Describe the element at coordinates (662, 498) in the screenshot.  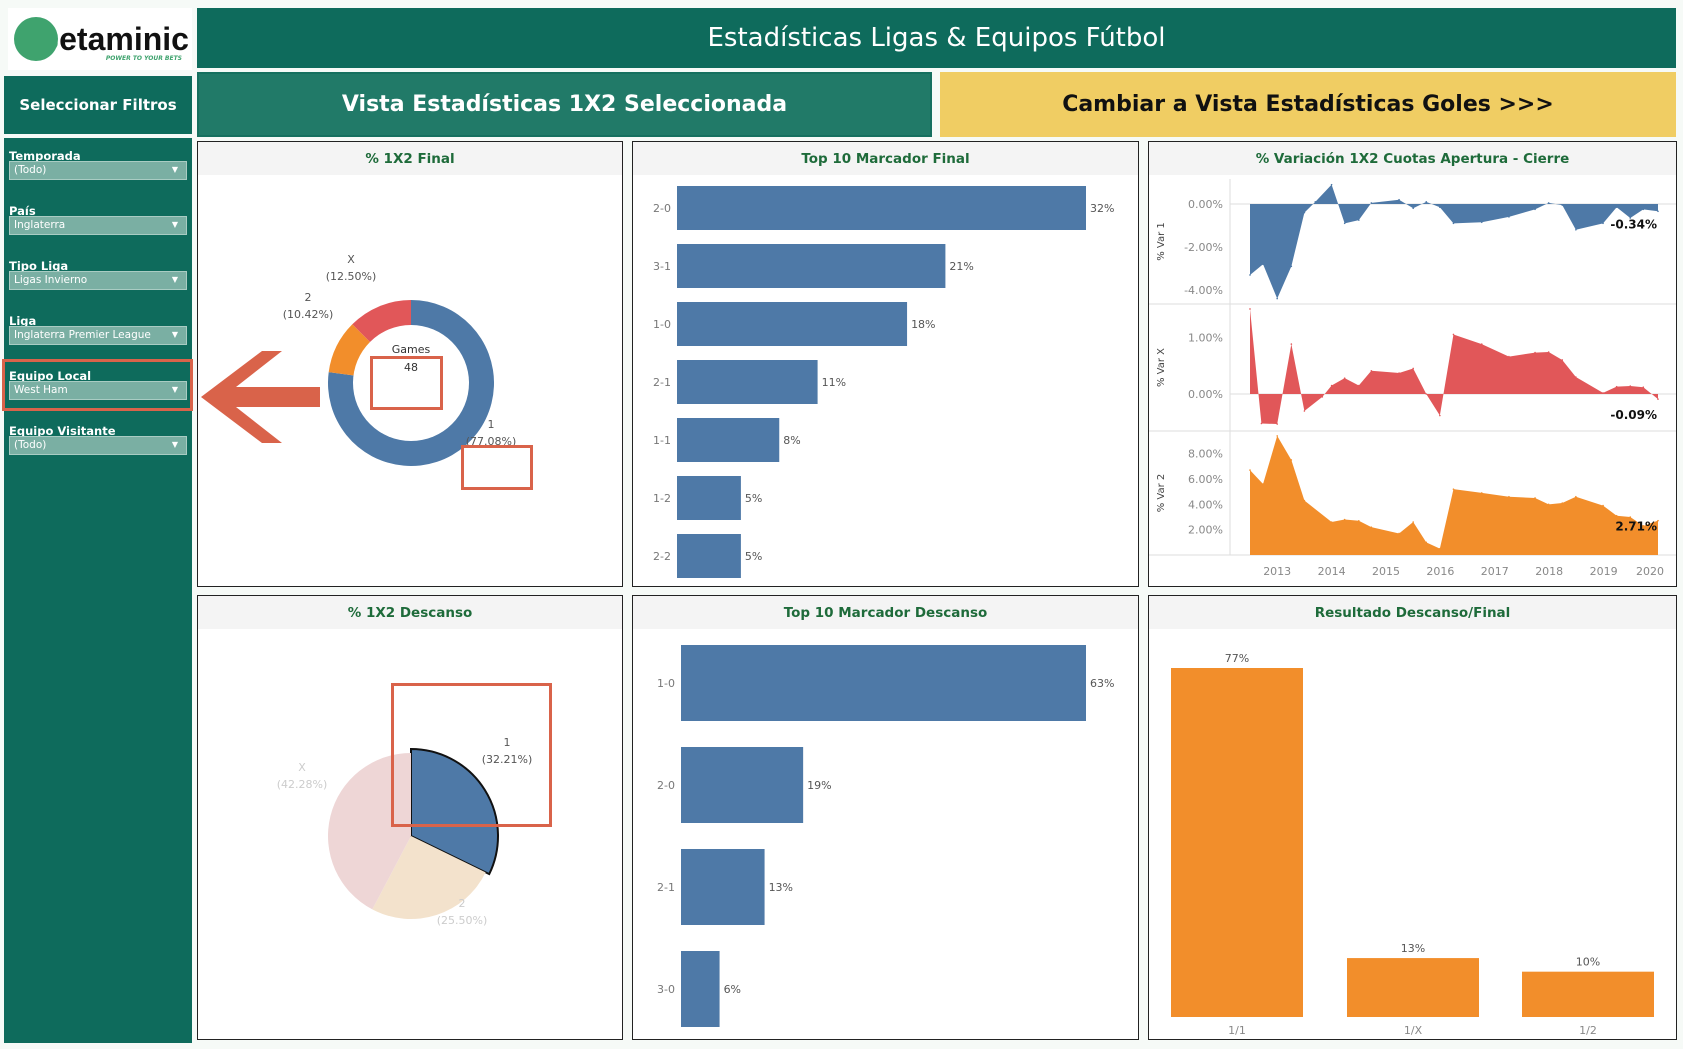
I see `bar-category: 1-2` at that location.